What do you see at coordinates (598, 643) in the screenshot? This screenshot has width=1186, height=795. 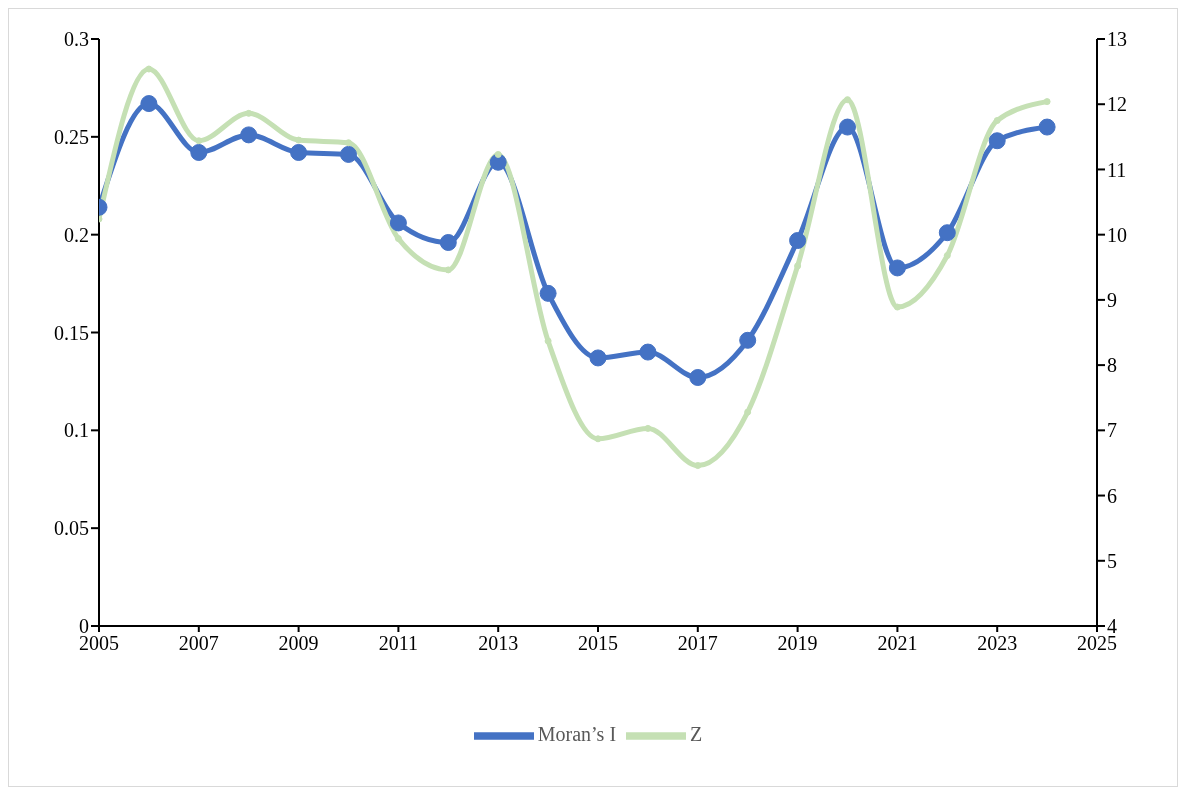 I see `x-tick-label: 2015` at bounding box center [598, 643].